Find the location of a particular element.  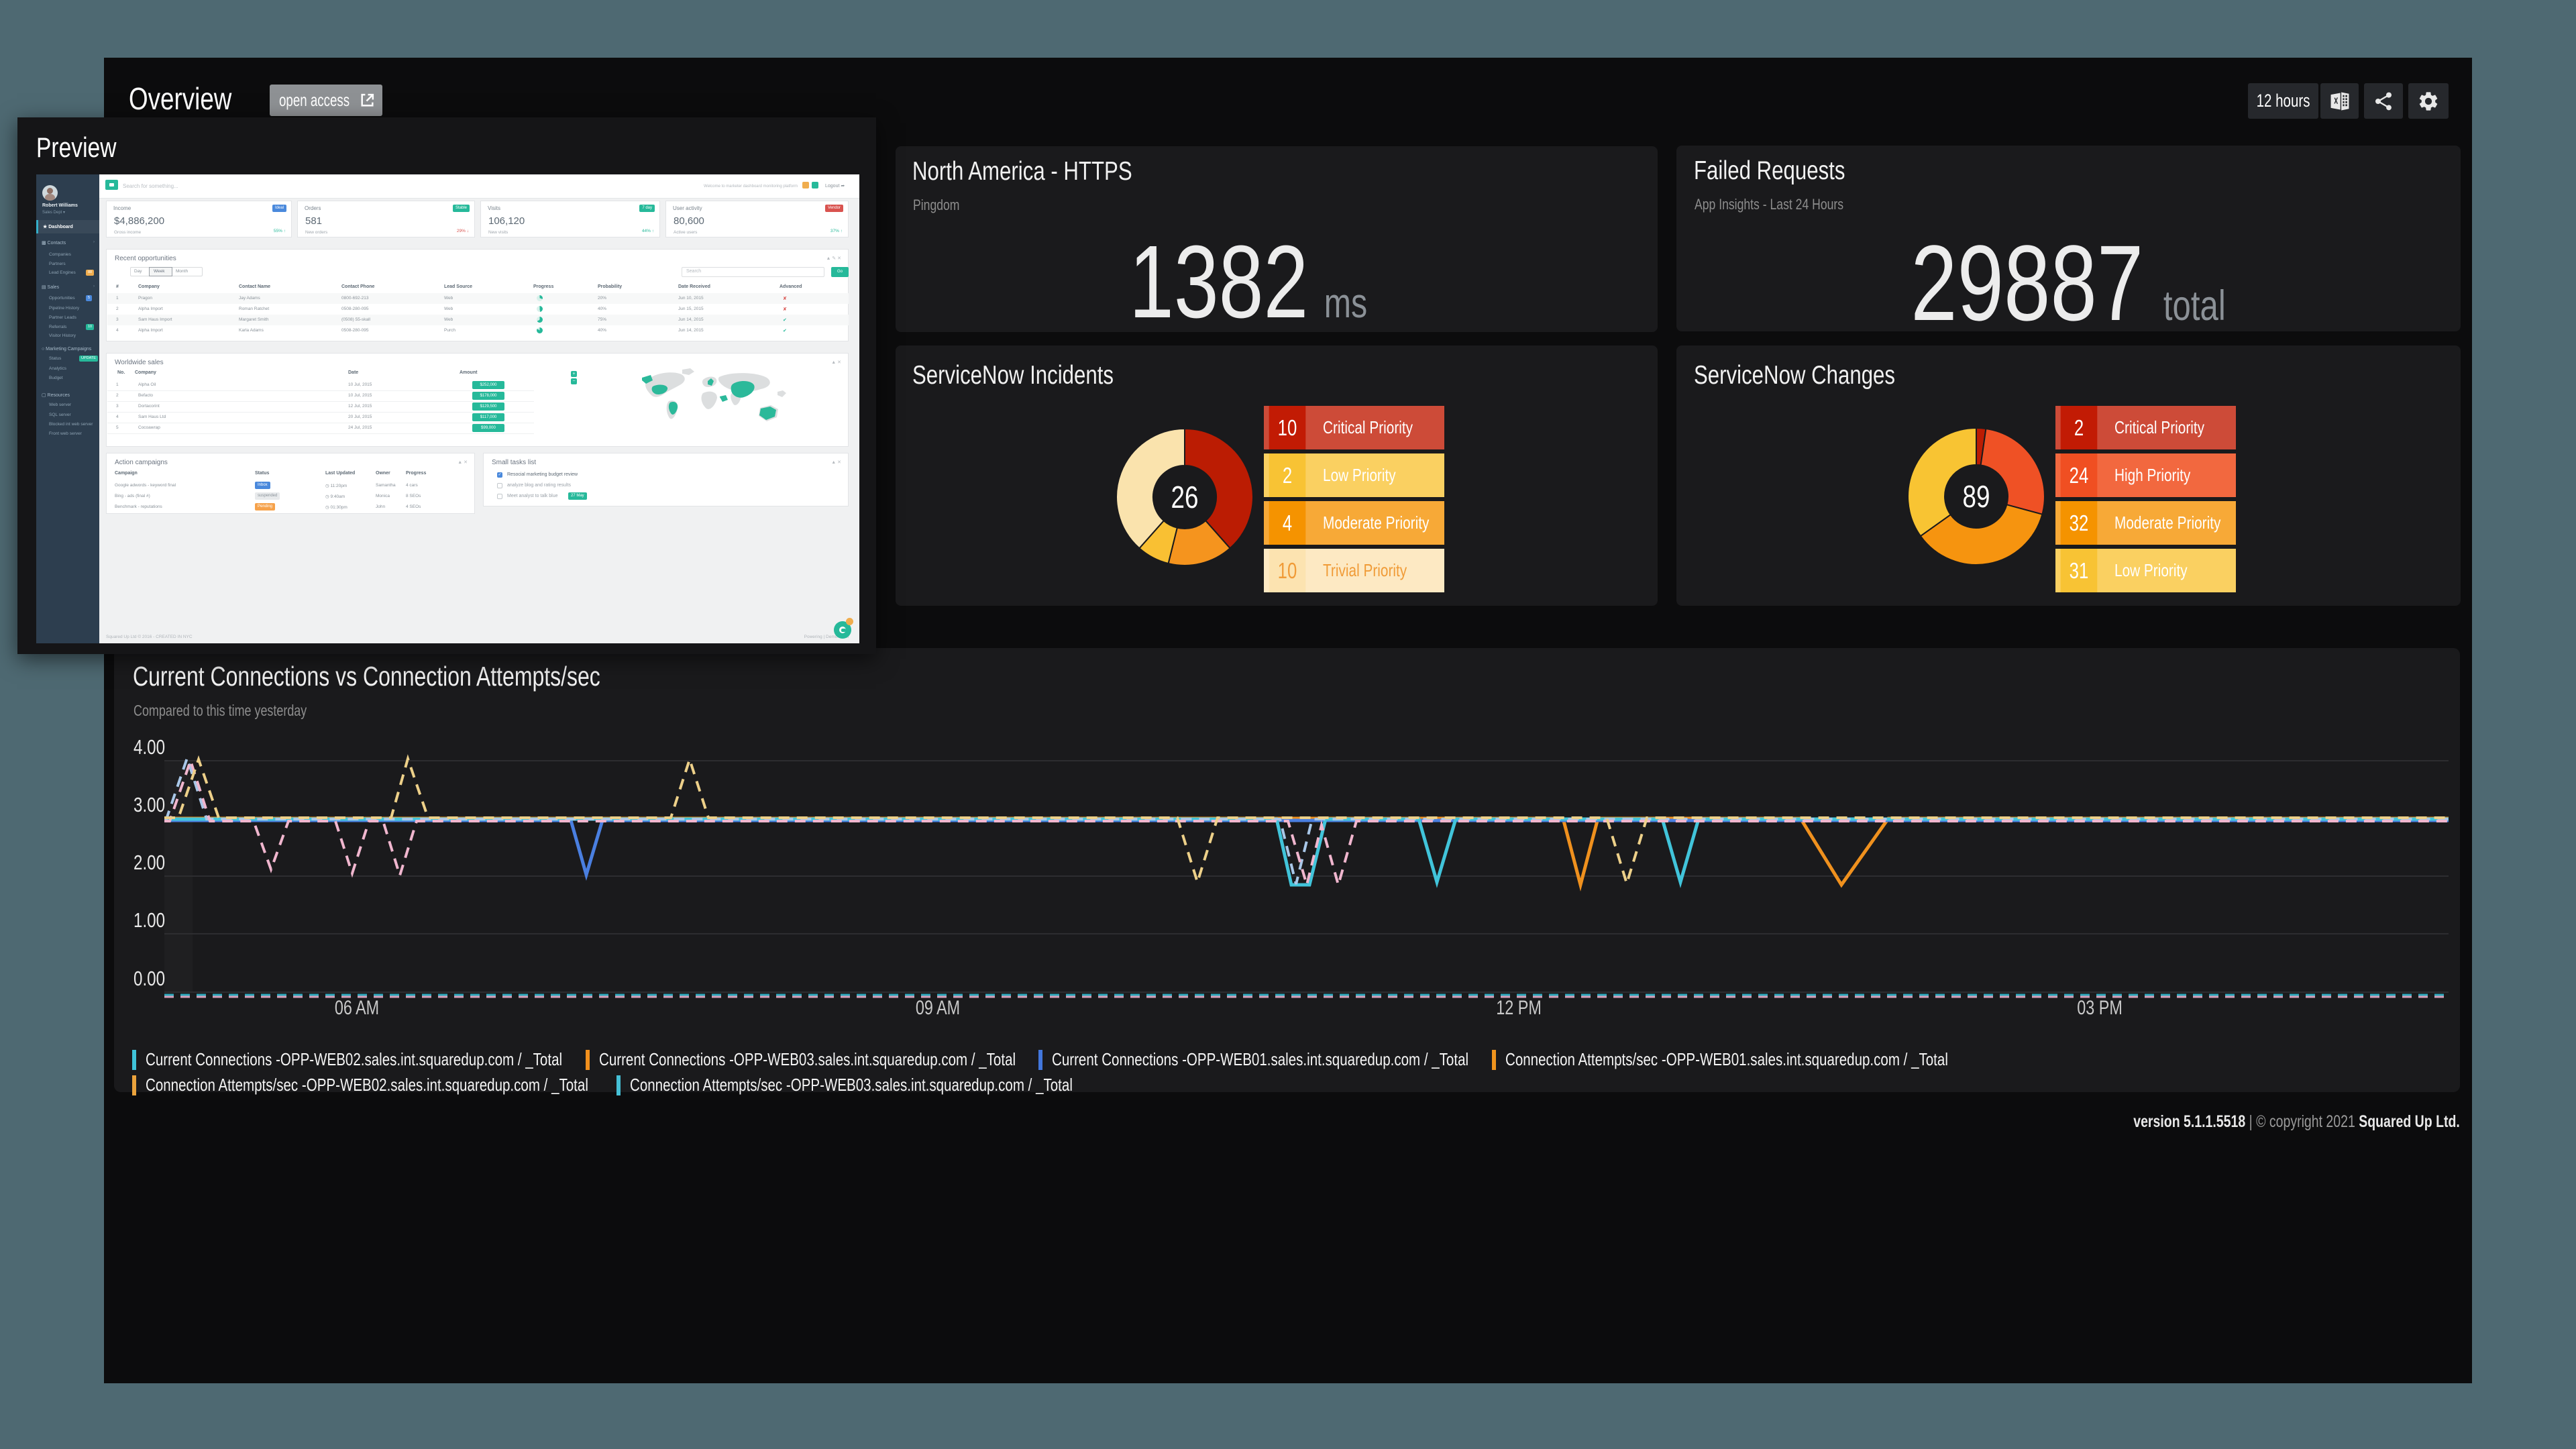

svg-text: 3.00 is located at coordinates (149, 804).